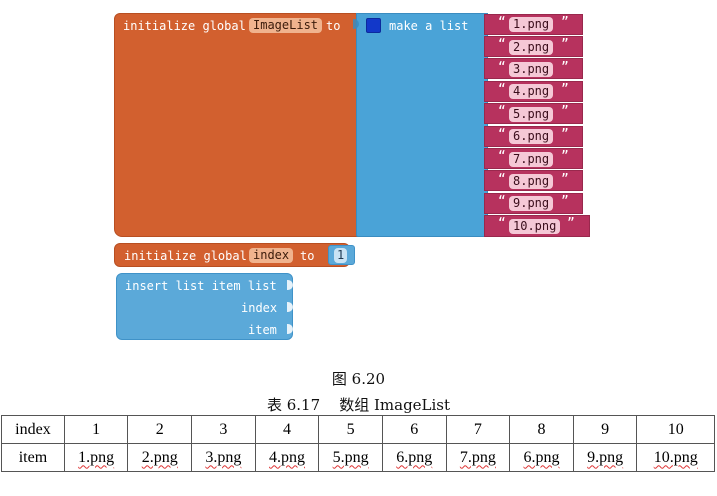 This screenshot has width=717, height=496. Describe the element at coordinates (531, 24) in the screenshot. I see `string-value: 1.png` at that location.